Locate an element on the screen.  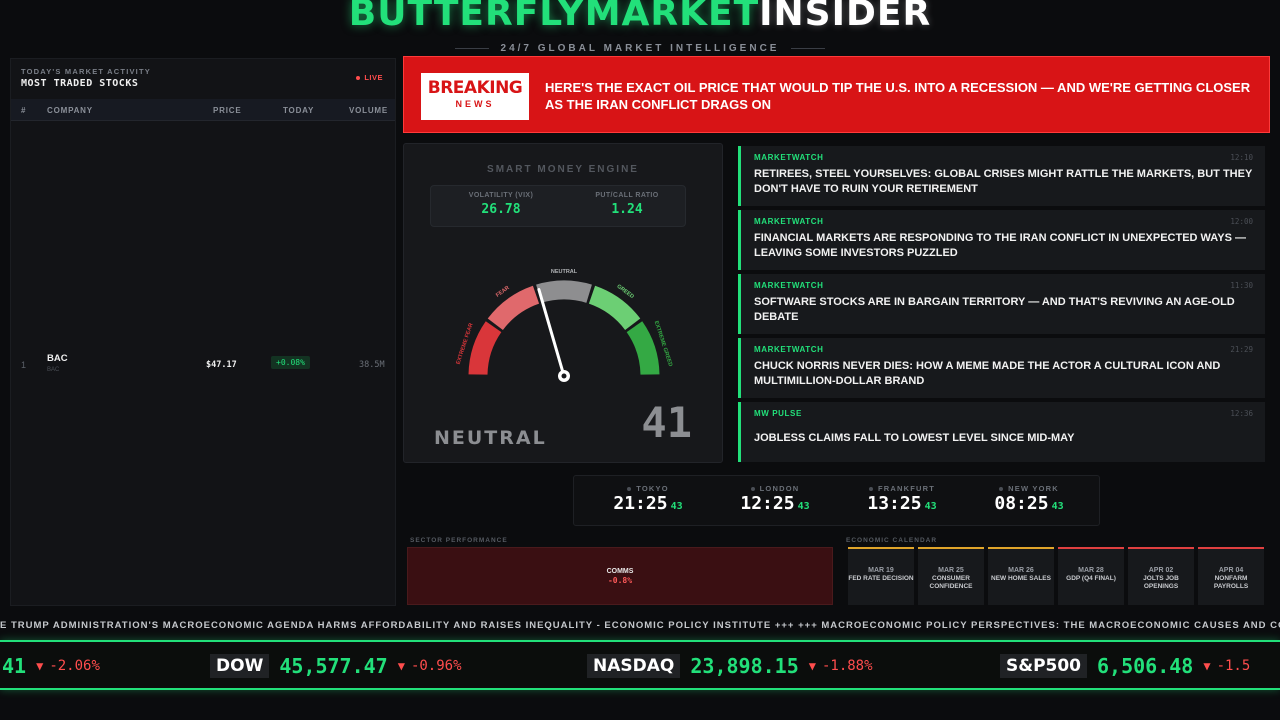
brand-part-2: INSIDER is located at coordinates (845, 17).